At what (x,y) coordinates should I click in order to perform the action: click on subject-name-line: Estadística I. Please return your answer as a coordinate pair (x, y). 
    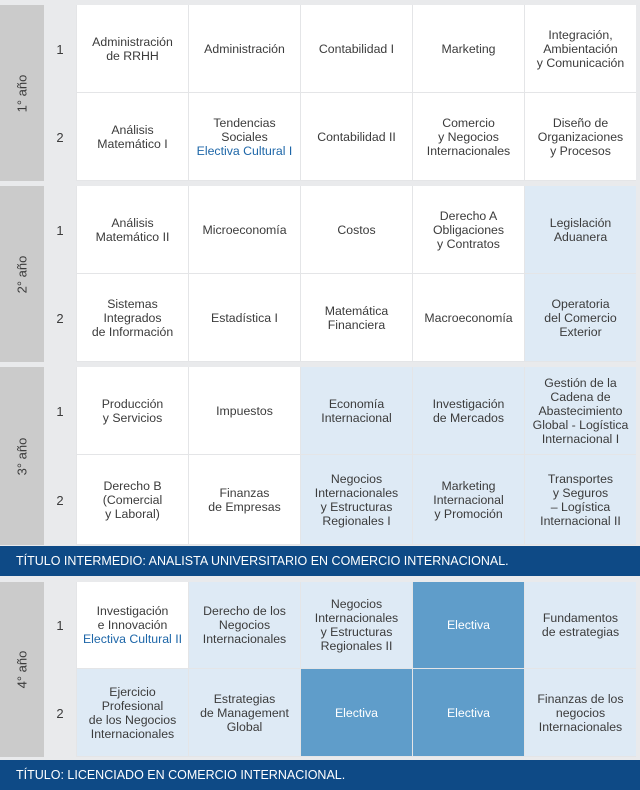
    Looking at the image, I should click on (244, 317).